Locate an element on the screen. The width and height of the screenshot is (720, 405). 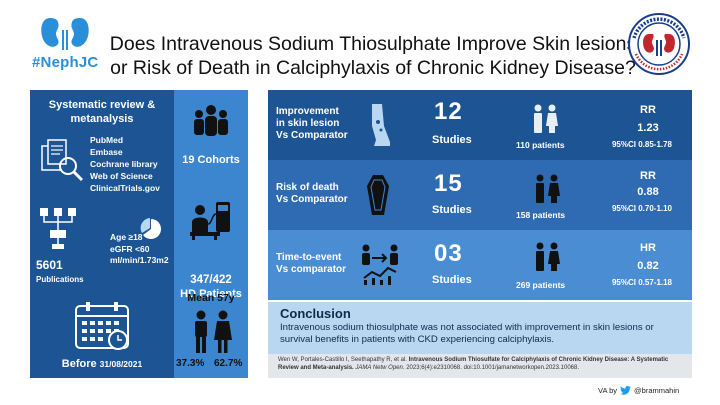
studies-count: 12 is located at coordinates (448, 111).